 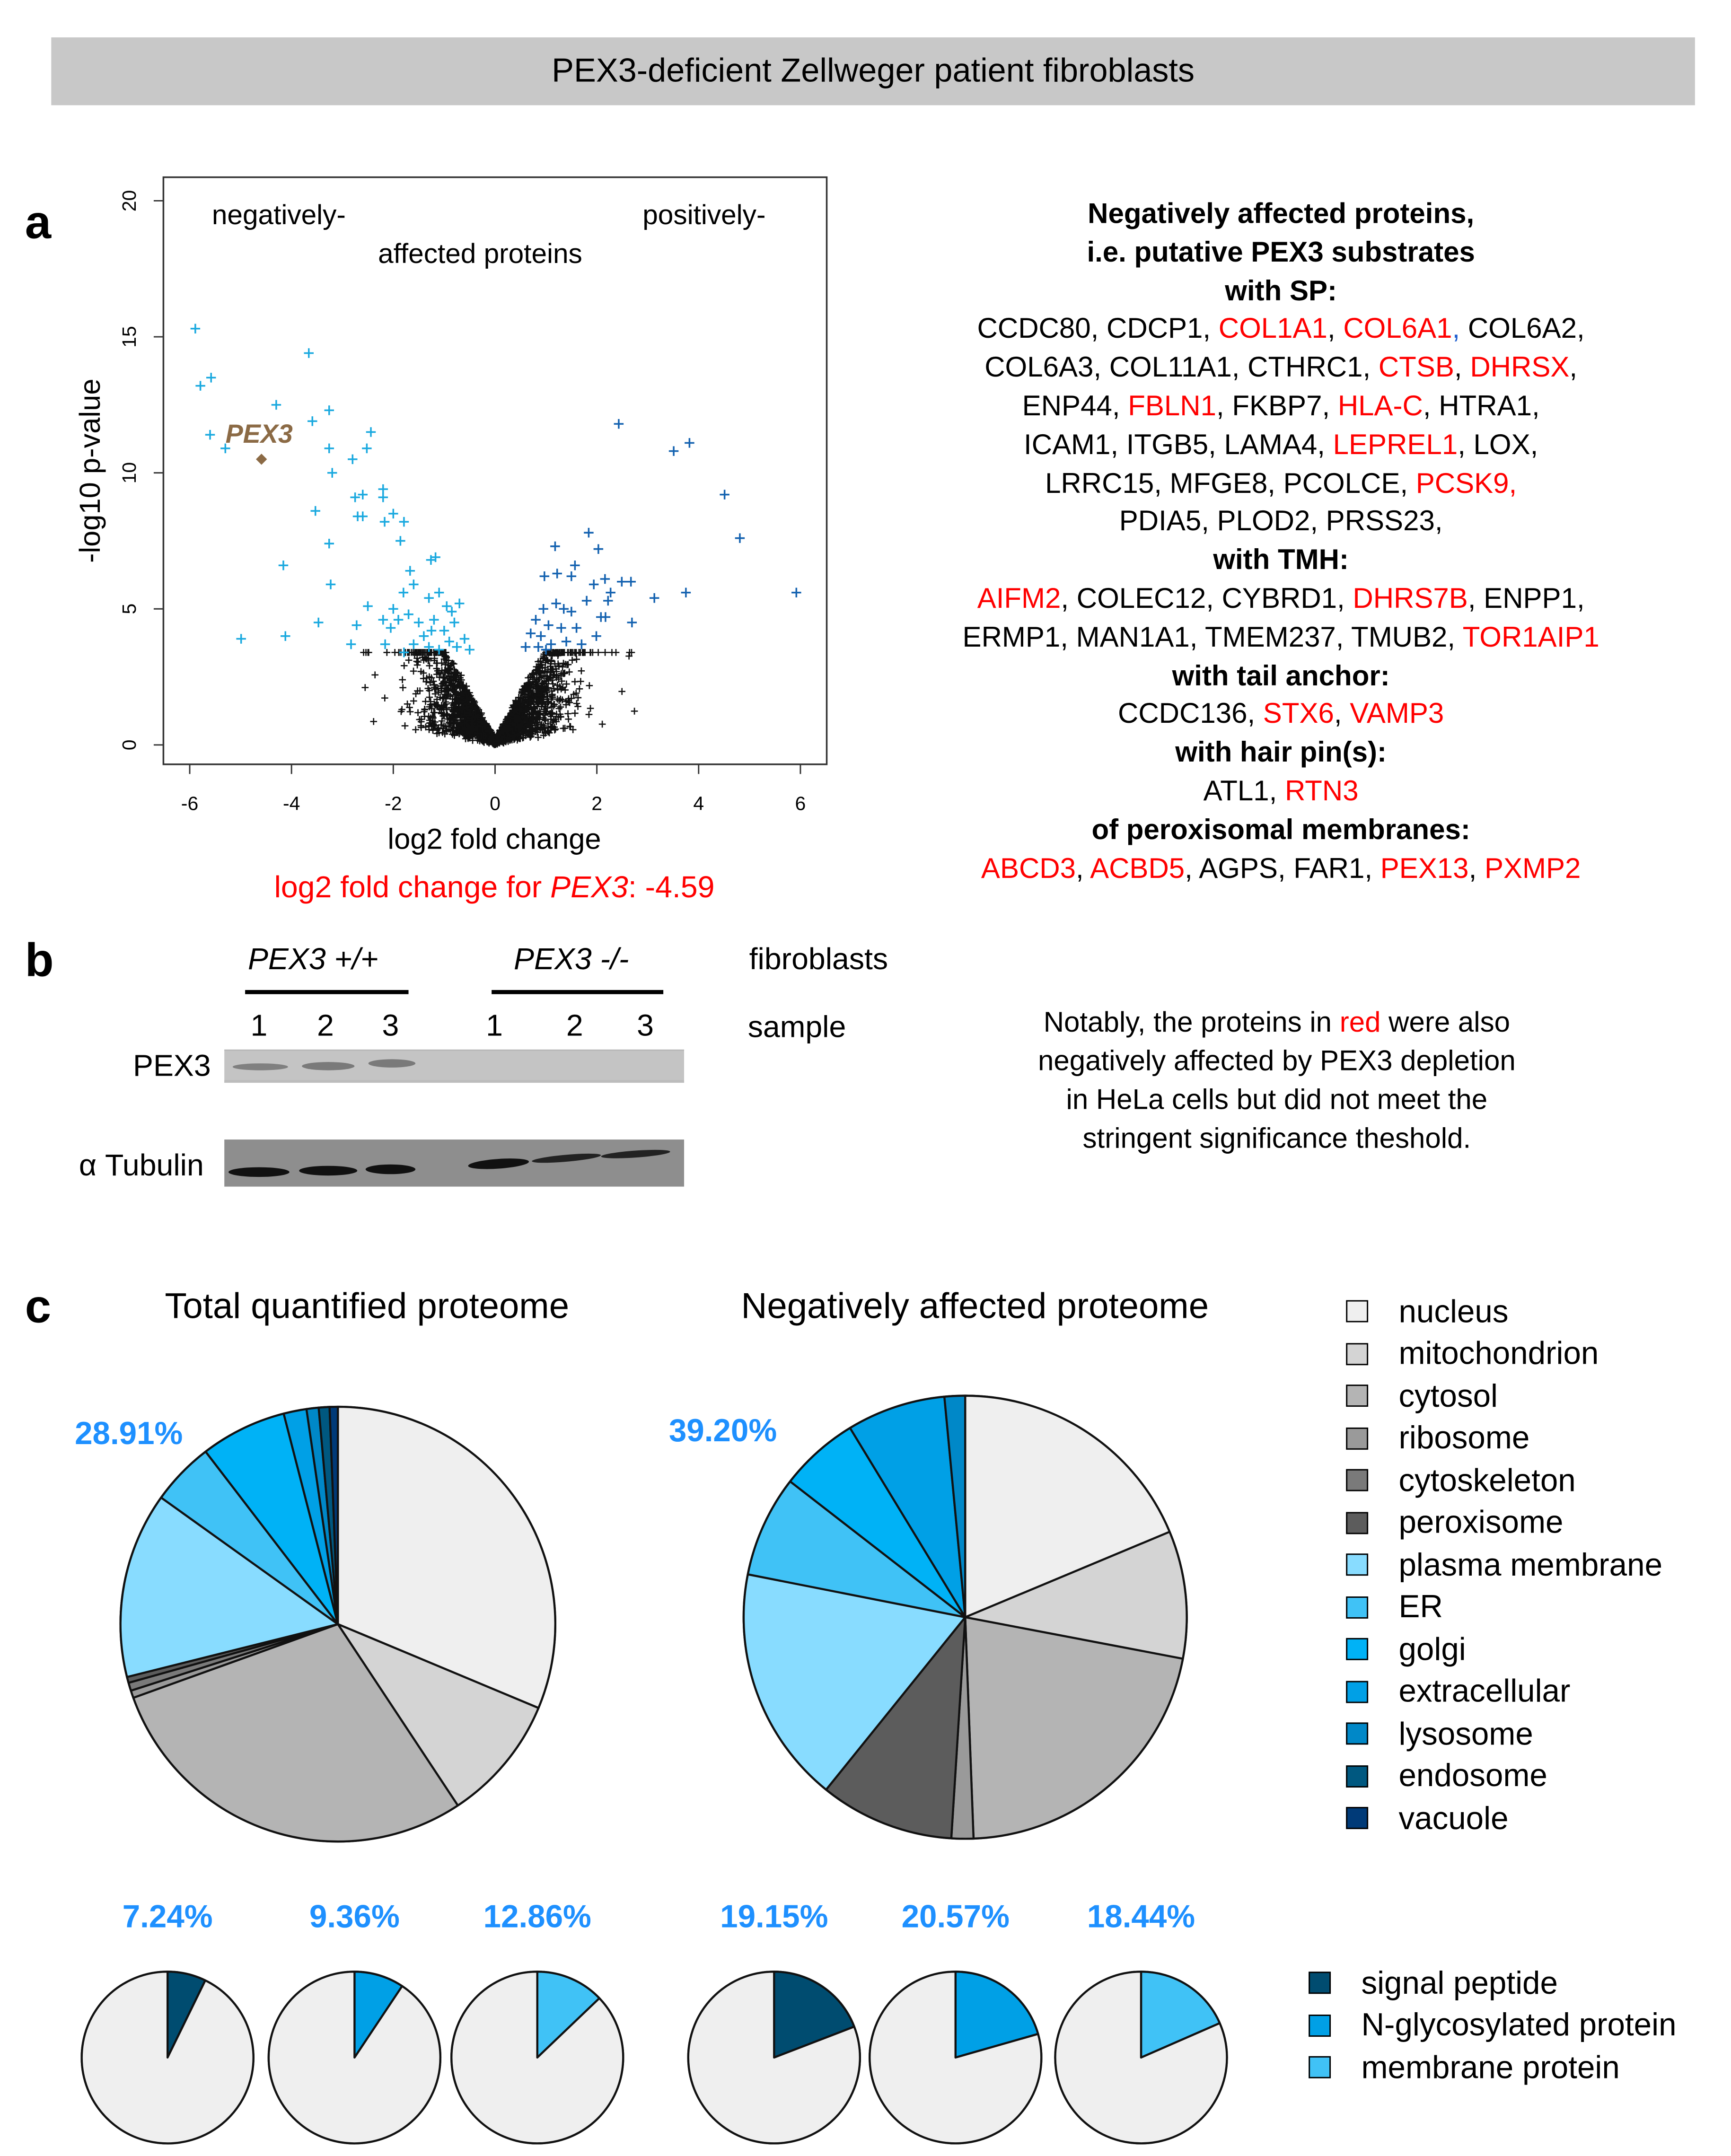 What do you see at coordinates (499, 698) in the screenshot?
I see `nonsignificant-points` at bounding box center [499, 698].